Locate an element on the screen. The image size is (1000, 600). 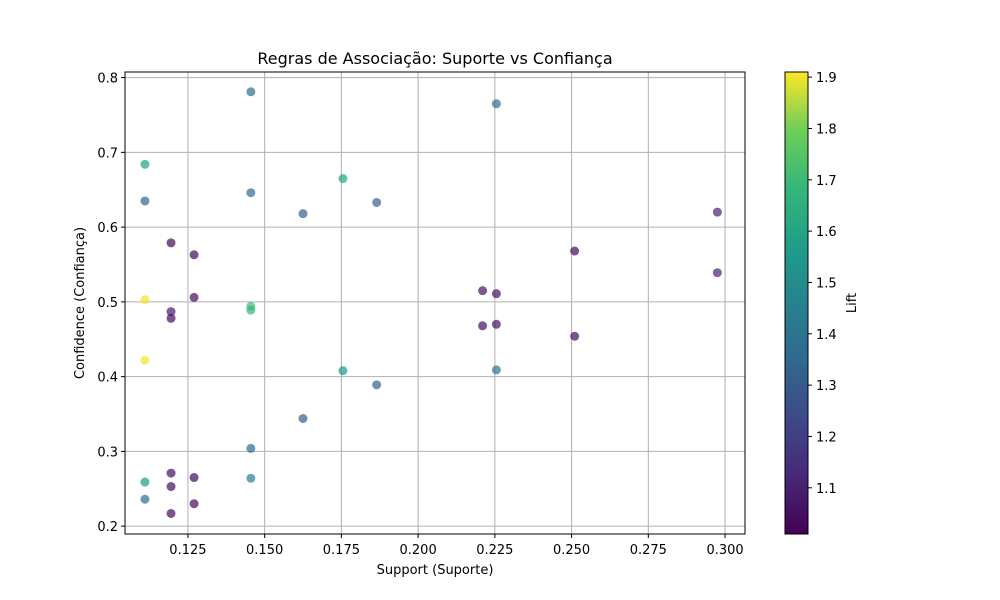
colorbar-tick-label: 1.6 is located at coordinates (826, 232).